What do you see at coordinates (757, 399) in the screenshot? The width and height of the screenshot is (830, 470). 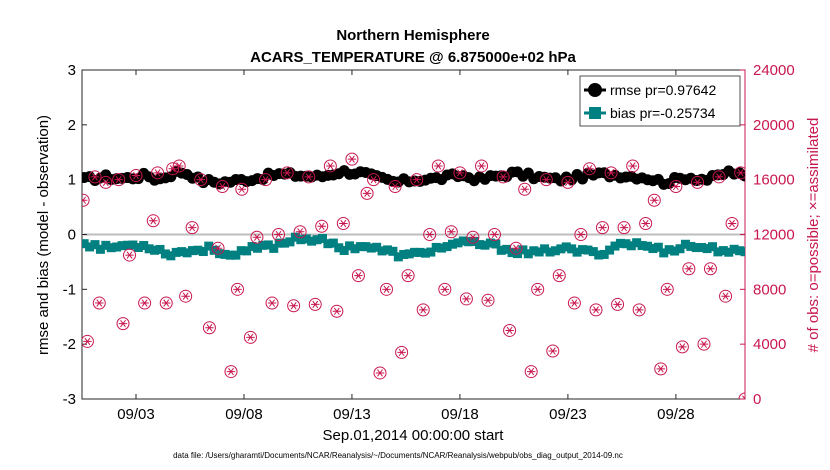 I see `y-right-tick-label: 0` at bounding box center [757, 399].